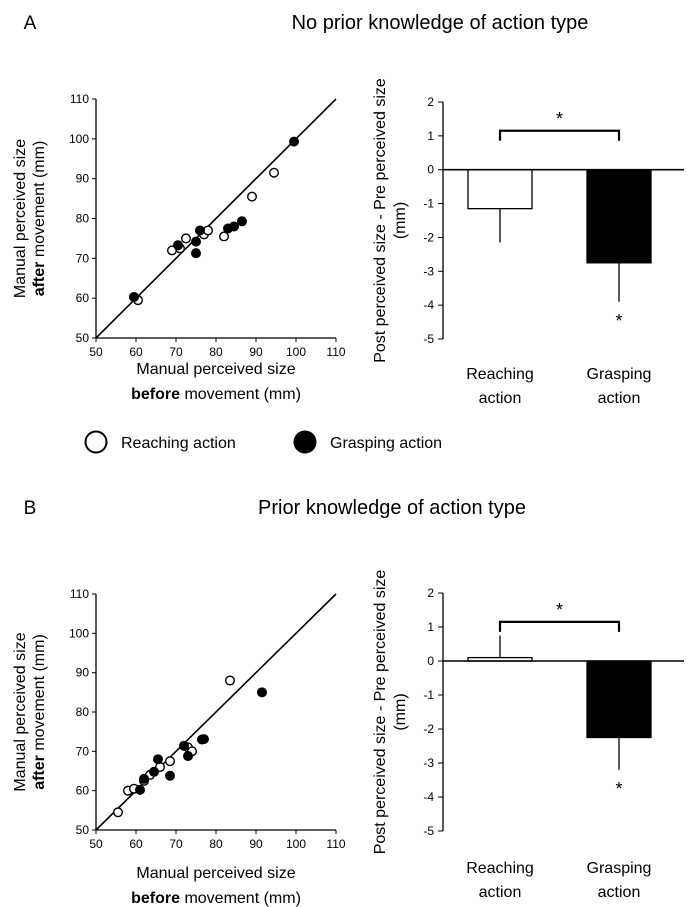 Image resolution: width=689 pixels, height=907 pixels. What do you see at coordinates (335, 352) in the screenshot?
I see `scatter-x-tick-label: 110` at bounding box center [335, 352].